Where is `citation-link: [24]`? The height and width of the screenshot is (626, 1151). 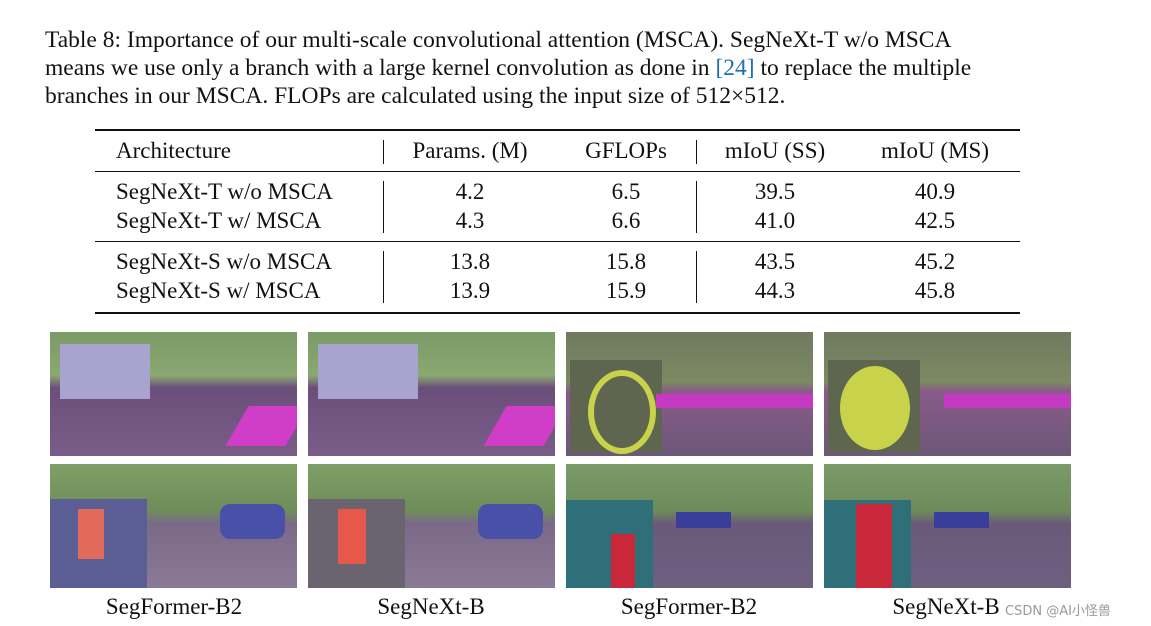 citation-link: [24] is located at coordinates (735, 68).